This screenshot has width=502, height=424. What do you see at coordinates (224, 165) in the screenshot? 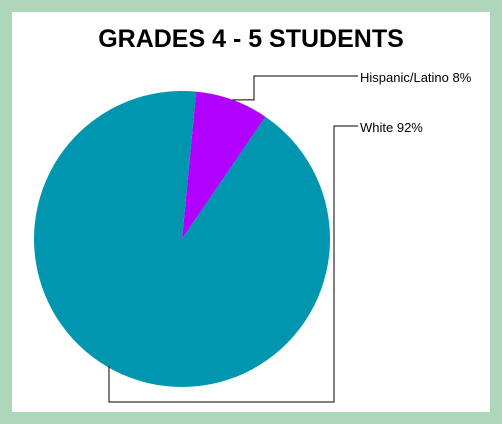
I see `pie-slice-hispanic-latino` at bounding box center [224, 165].